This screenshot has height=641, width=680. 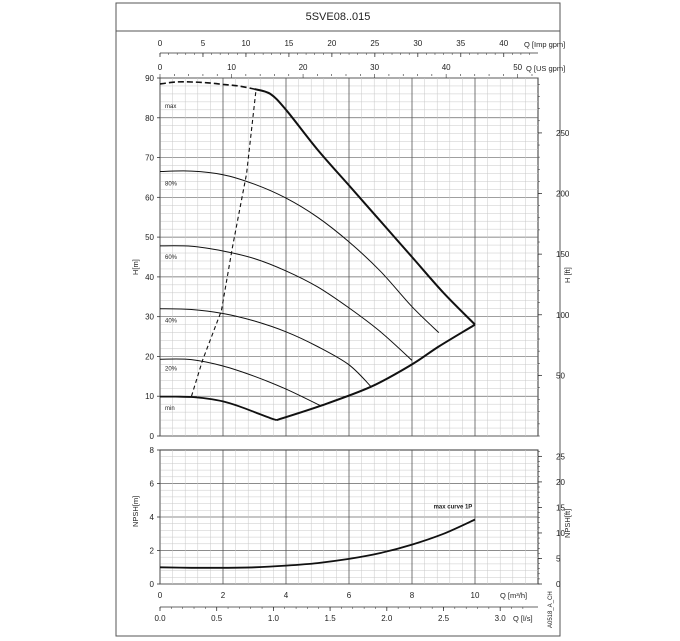 I want to click on head-y-right-tick-label: 250, so click(x=563, y=133).